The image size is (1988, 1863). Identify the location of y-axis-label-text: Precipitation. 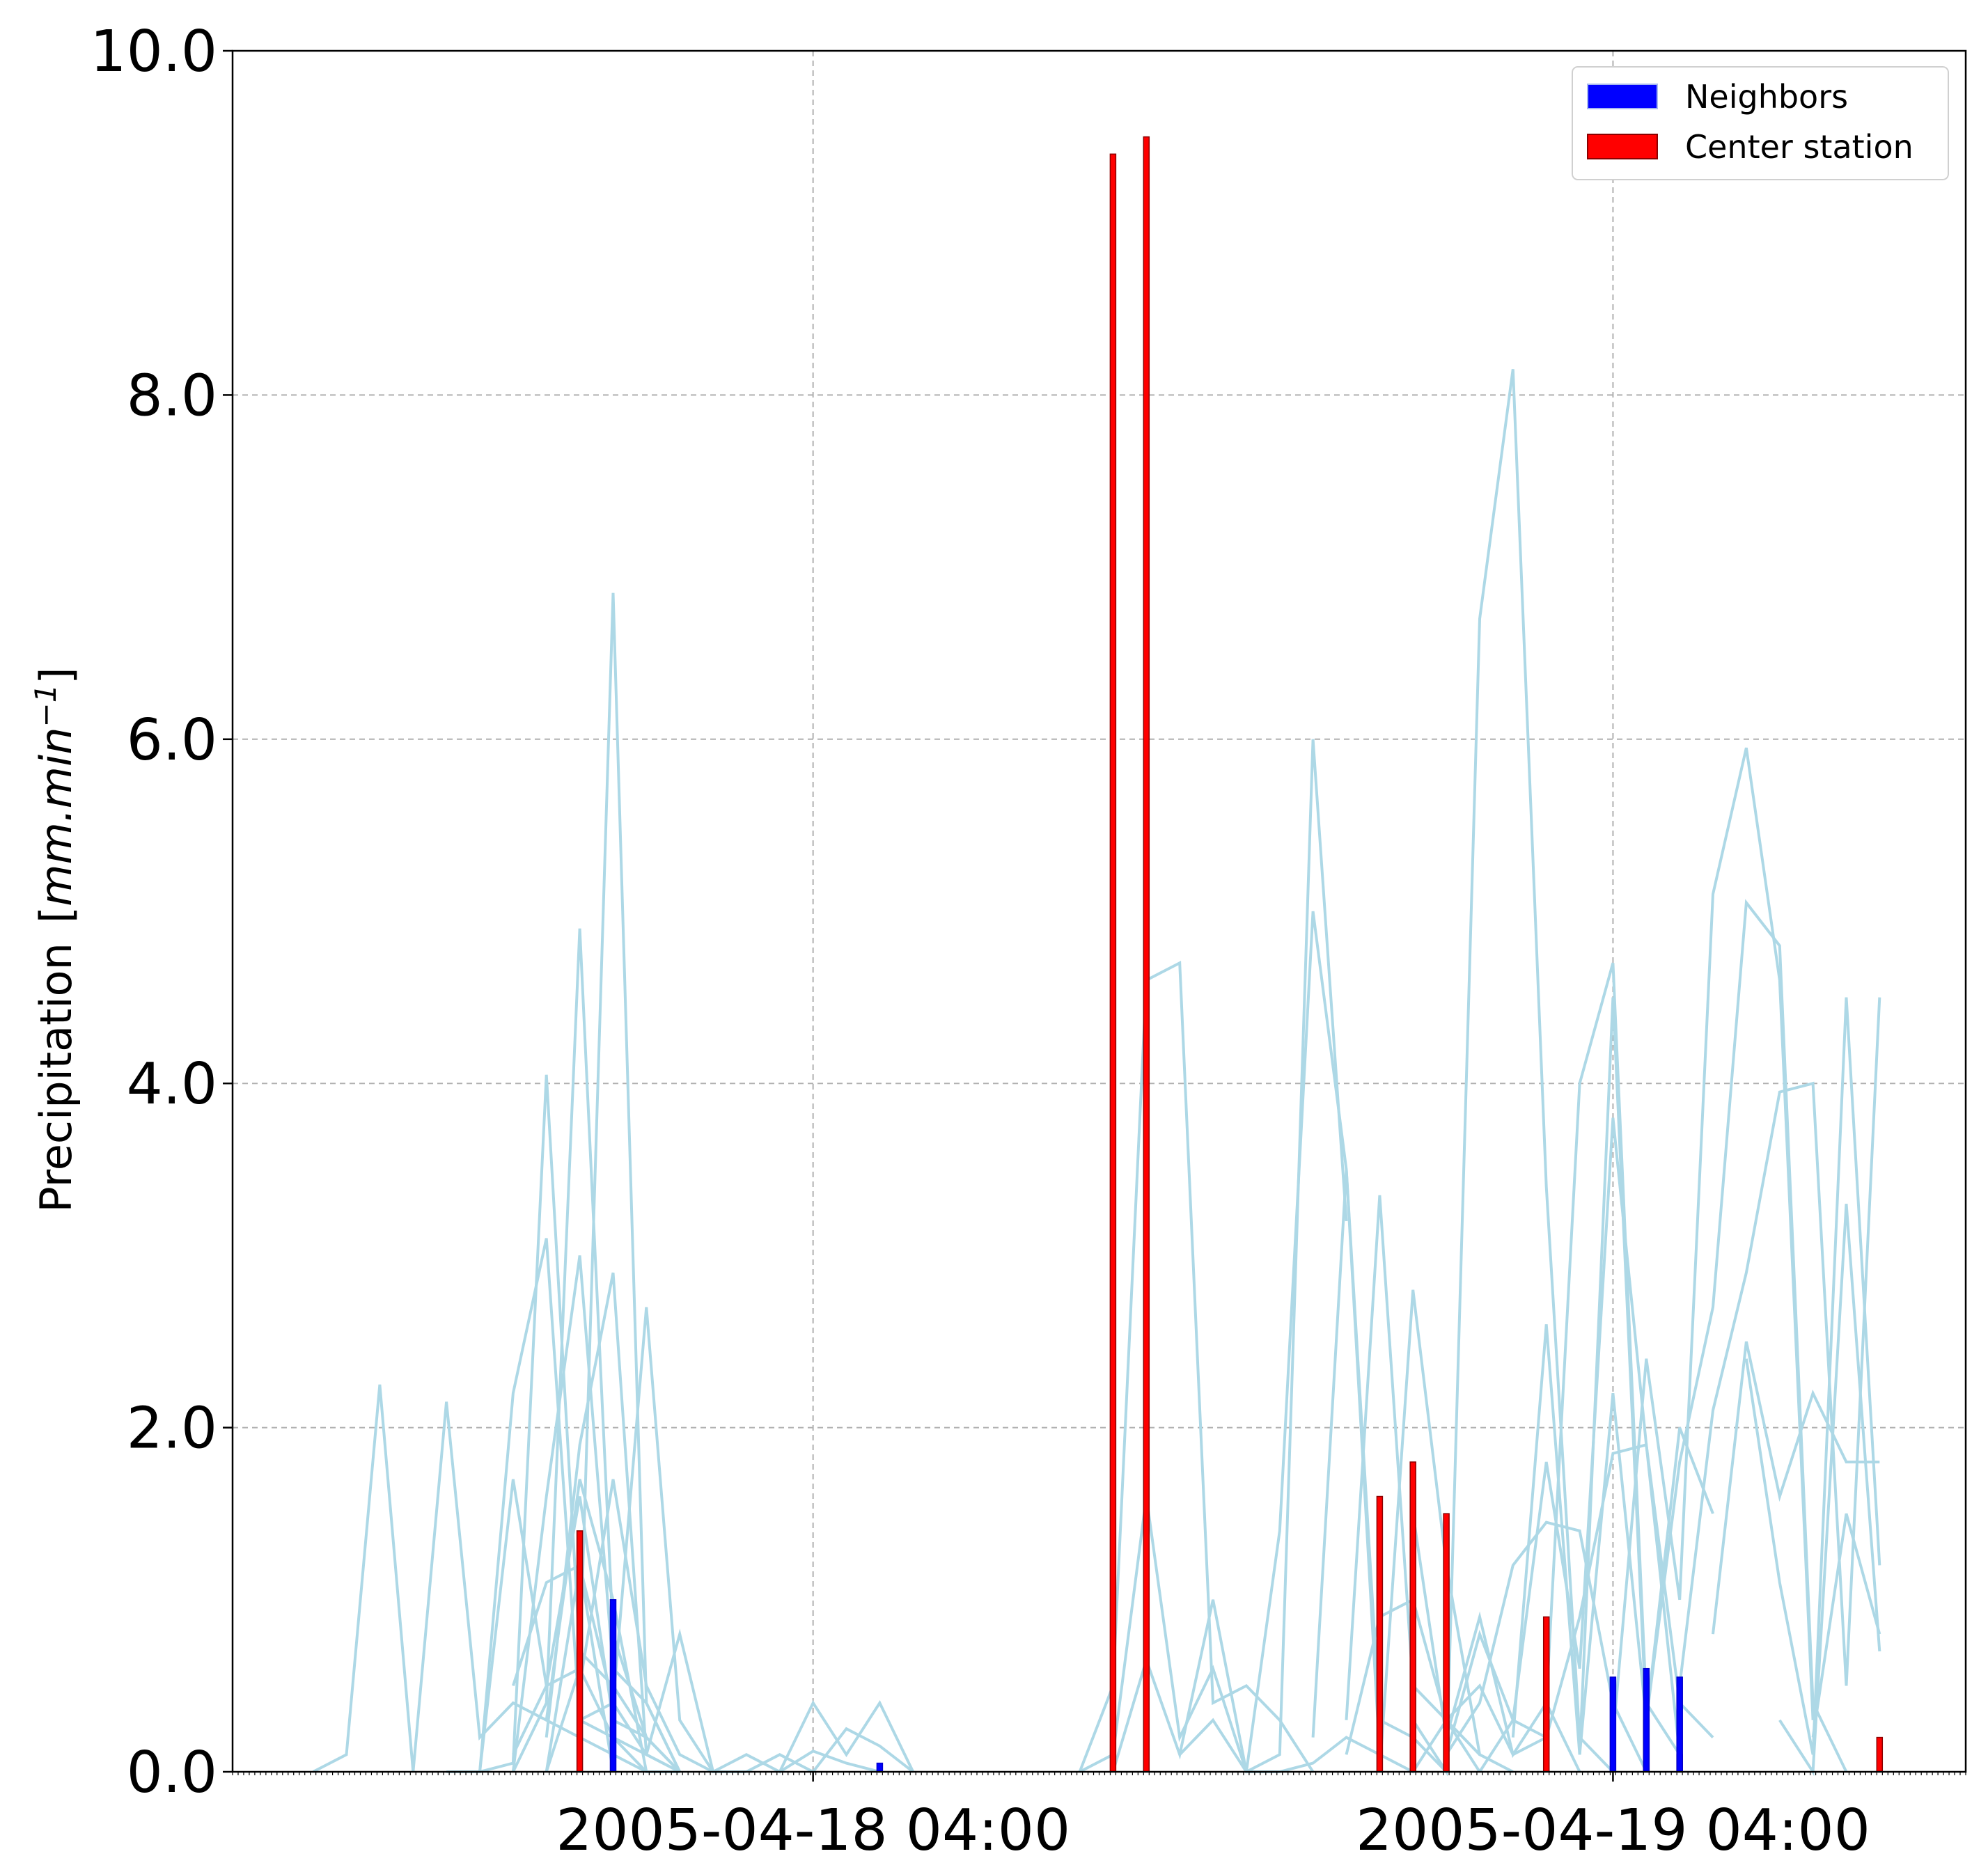
(56, 1078).